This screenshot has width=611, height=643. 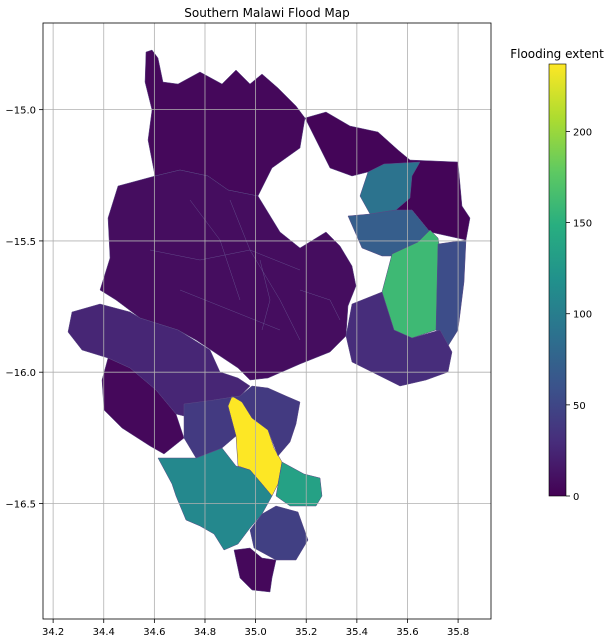 What do you see at coordinates (306, 632) in the screenshot?
I see `x-tick-label: 35.2` at bounding box center [306, 632].